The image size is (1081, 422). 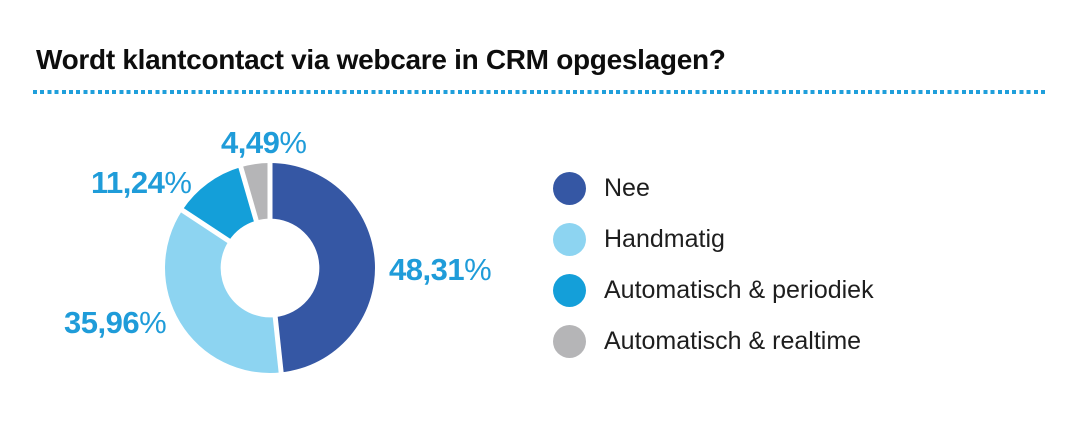 I want to click on slice-value: 4,49, so click(x=250, y=142).